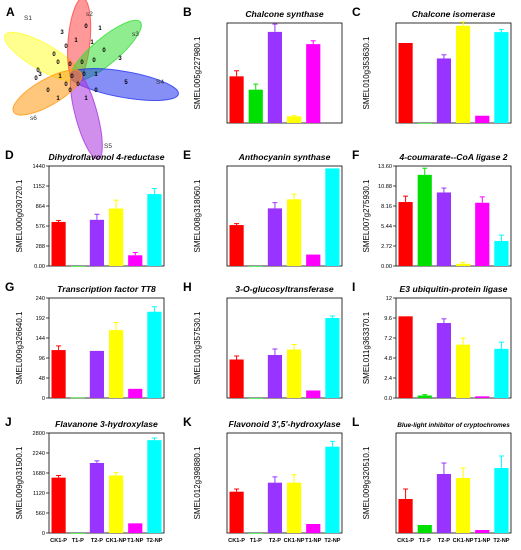  What do you see at coordinates (106, 424) in the screenshot?
I see `chart-title: Flavanone 3-hydroxylase` at bounding box center [106, 424].